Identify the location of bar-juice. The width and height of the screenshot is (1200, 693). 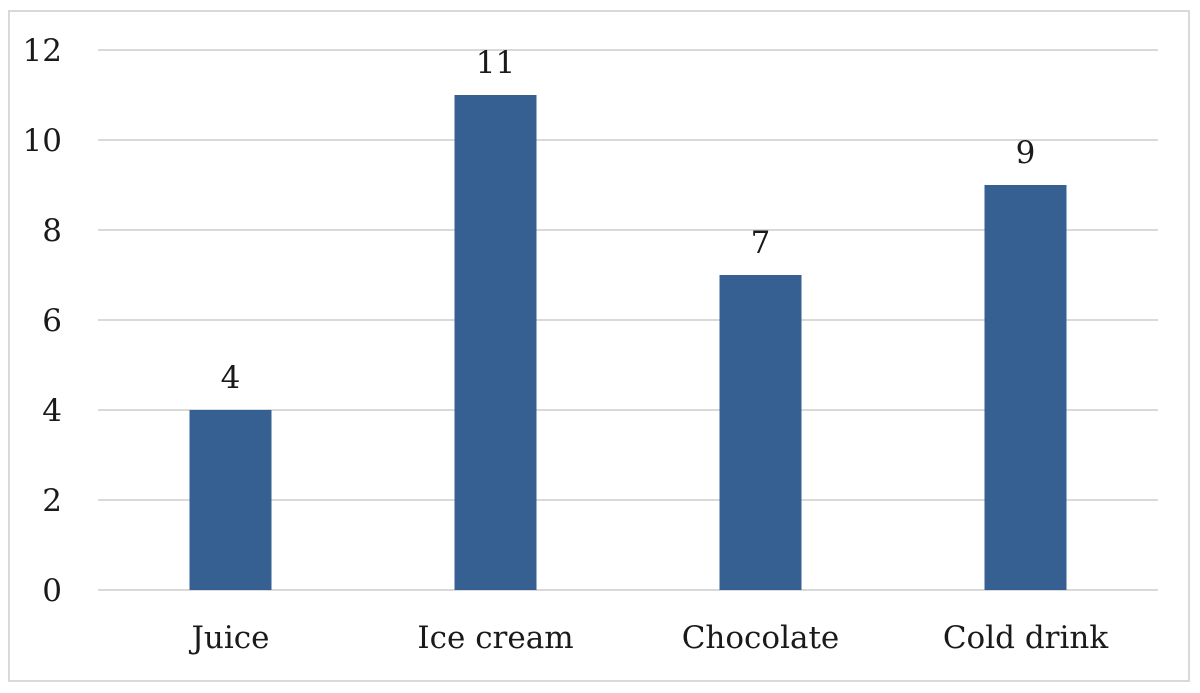
(230, 500).